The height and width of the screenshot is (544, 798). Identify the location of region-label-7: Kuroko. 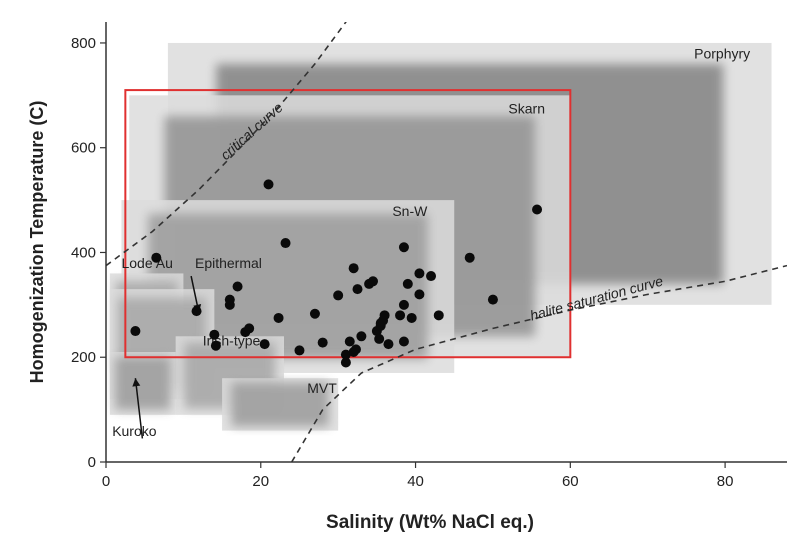
(134, 431).